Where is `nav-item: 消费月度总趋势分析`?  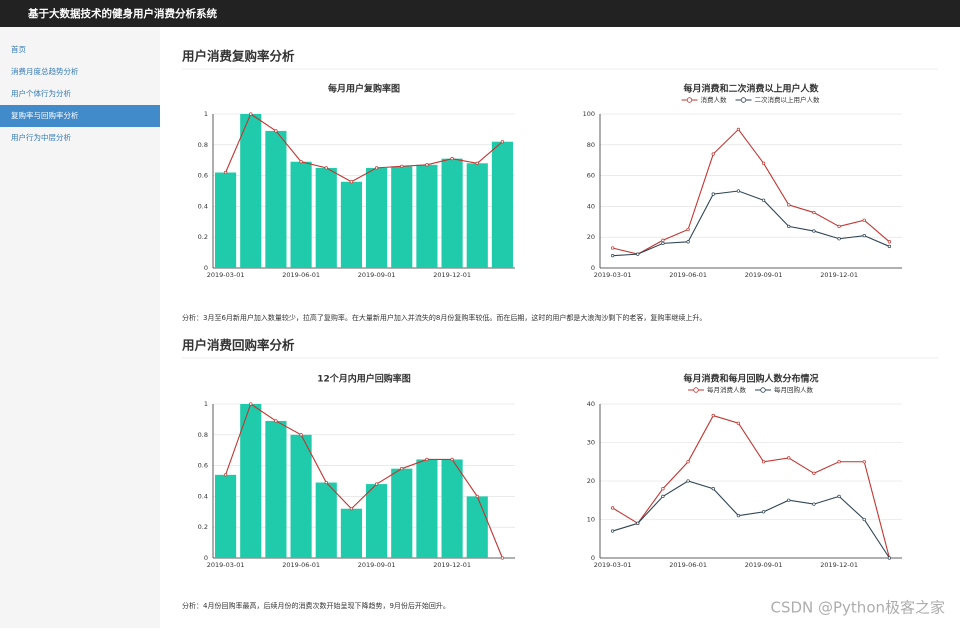
nav-item: 消费月度总趋势分析 is located at coordinates (45, 71).